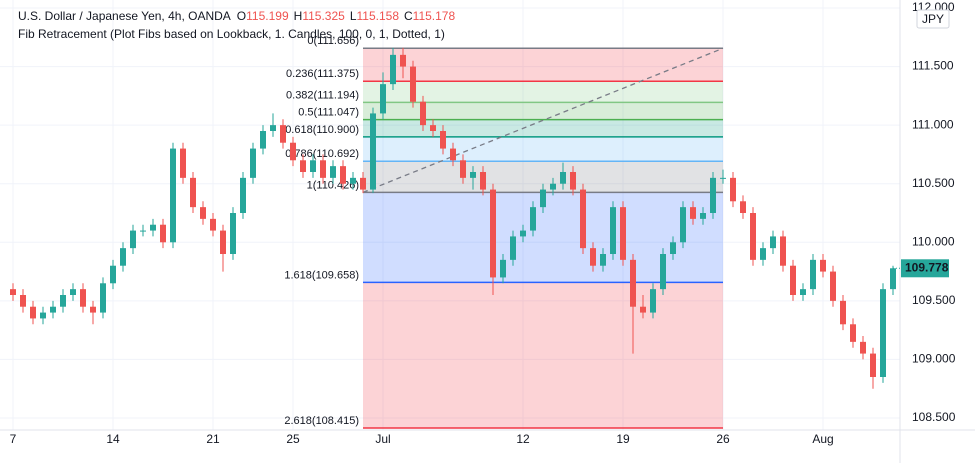 Image resolution: width=975 pixels, height=463 pixels. What do you see at coordinates (241, 16) in the screenshot?
I see `ohlc-label: O` at bounding box center [241, 16].